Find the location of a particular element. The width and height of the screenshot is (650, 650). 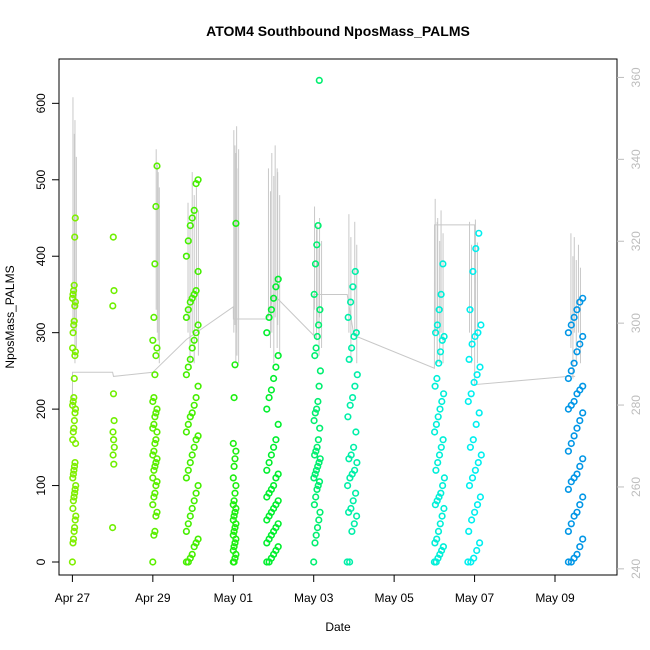

x-tick-label-0: Apr 27 is located at coordinates (73, 598).